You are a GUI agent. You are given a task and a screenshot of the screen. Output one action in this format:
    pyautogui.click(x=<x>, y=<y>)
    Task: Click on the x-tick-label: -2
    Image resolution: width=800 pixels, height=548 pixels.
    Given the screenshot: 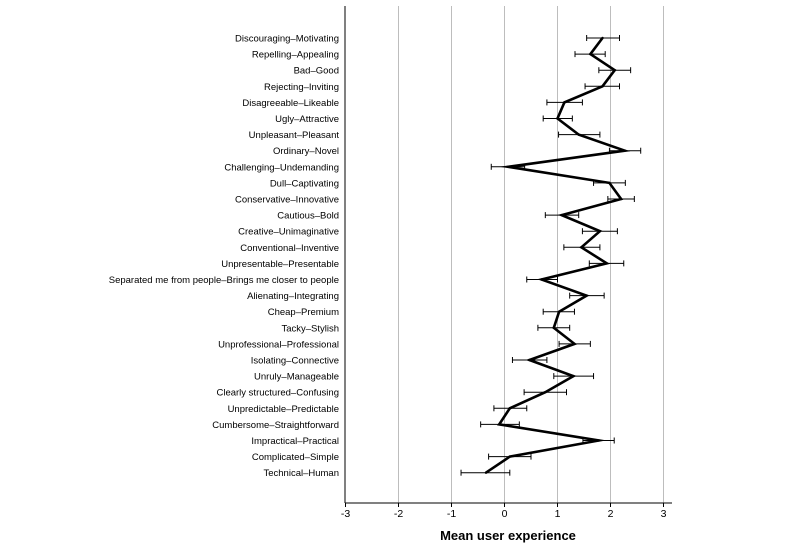 What is the action you would take?
    pyautogui.click(x=398, y=514)
    